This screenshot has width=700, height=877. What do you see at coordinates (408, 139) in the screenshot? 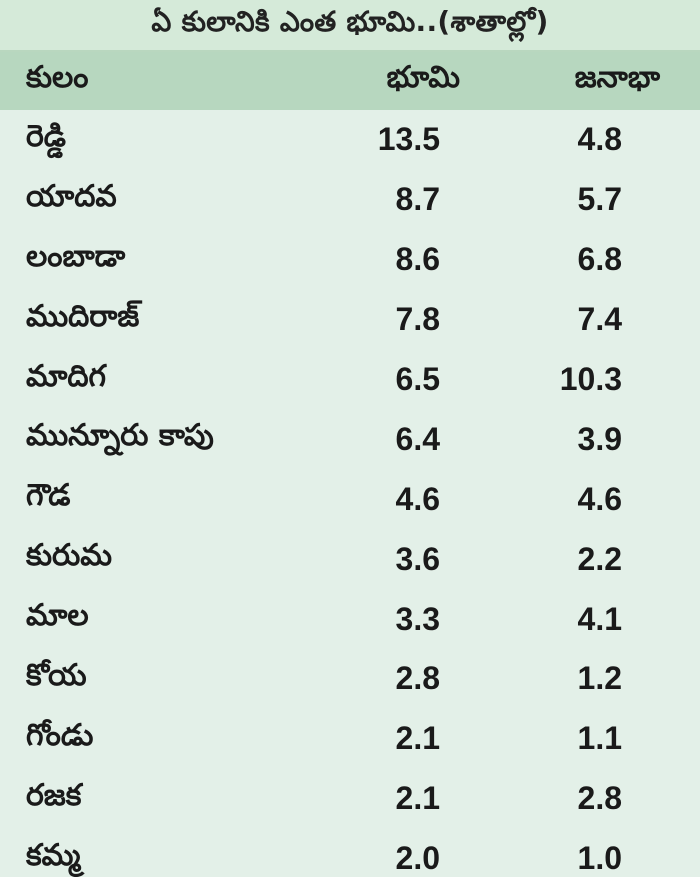
I see `land-percent-cell: 13.5` at bounding box center [408, 139].